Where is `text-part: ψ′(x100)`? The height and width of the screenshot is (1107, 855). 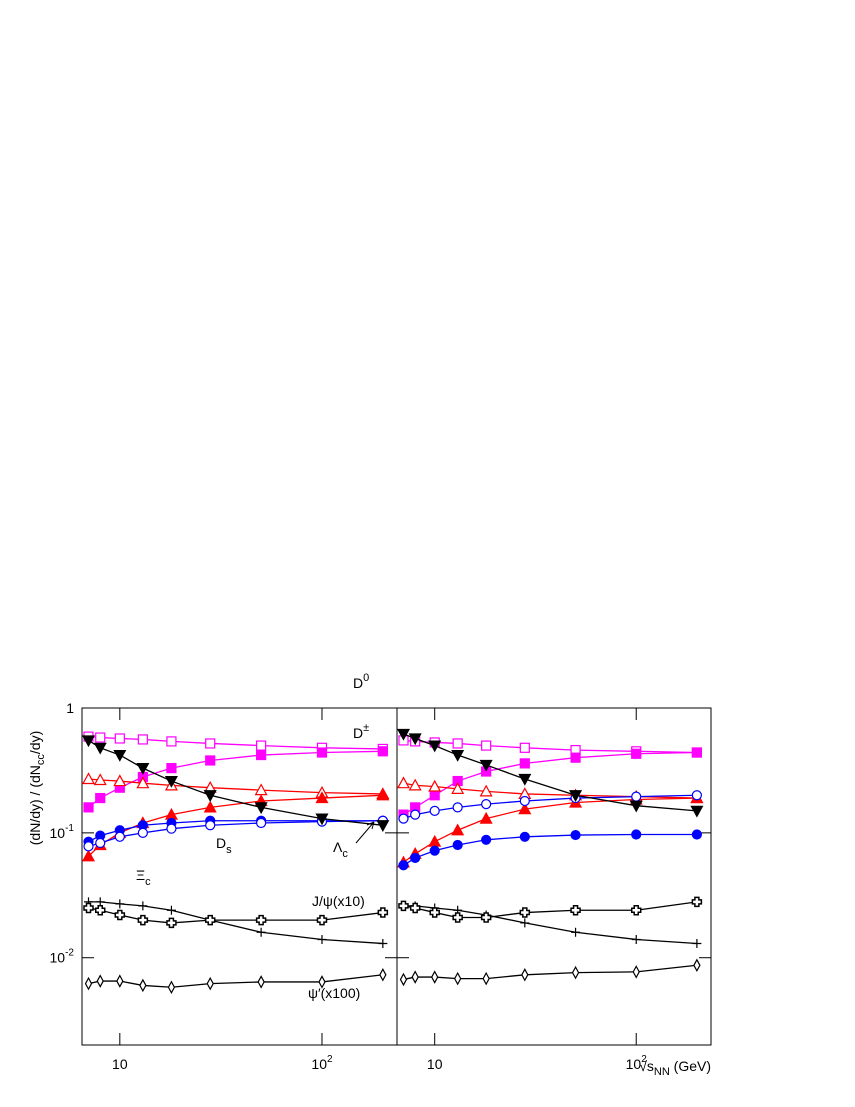 text-part: ψ′(x100) is located at coordinates (334, 993).